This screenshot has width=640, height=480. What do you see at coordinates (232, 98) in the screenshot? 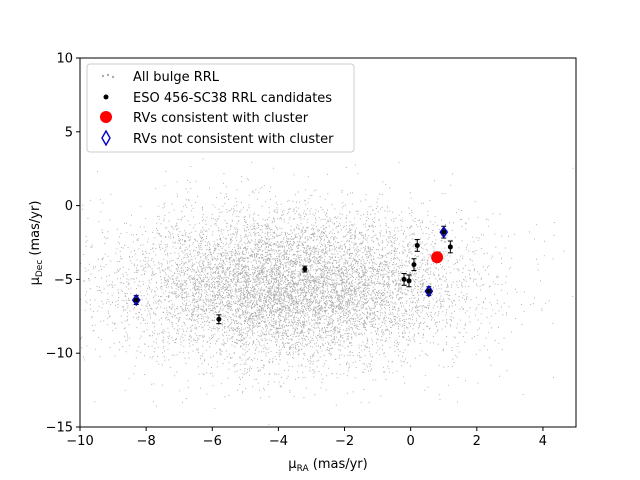
I see `legend-label-candidates: ESO 456-SC38 RRL candidates` at bounding box center [232, 98].